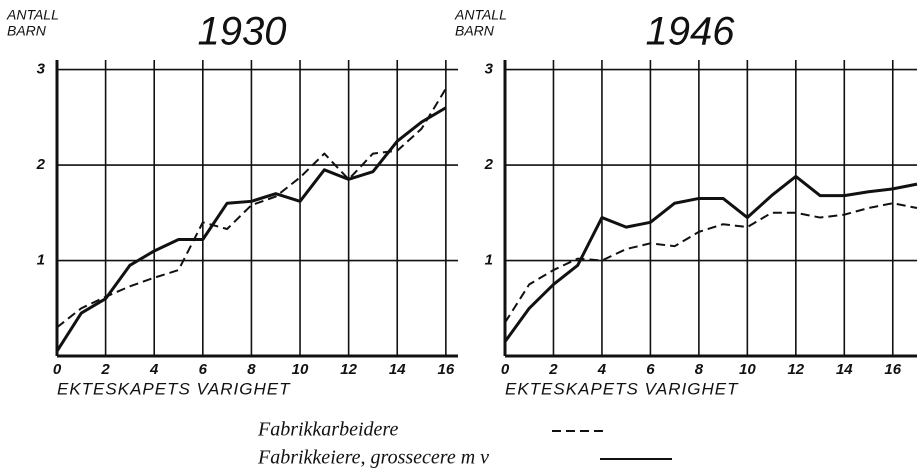 The width and height of the screenshot is (924, 471). I want to click on chart-title: 1946, so click(691, 32).